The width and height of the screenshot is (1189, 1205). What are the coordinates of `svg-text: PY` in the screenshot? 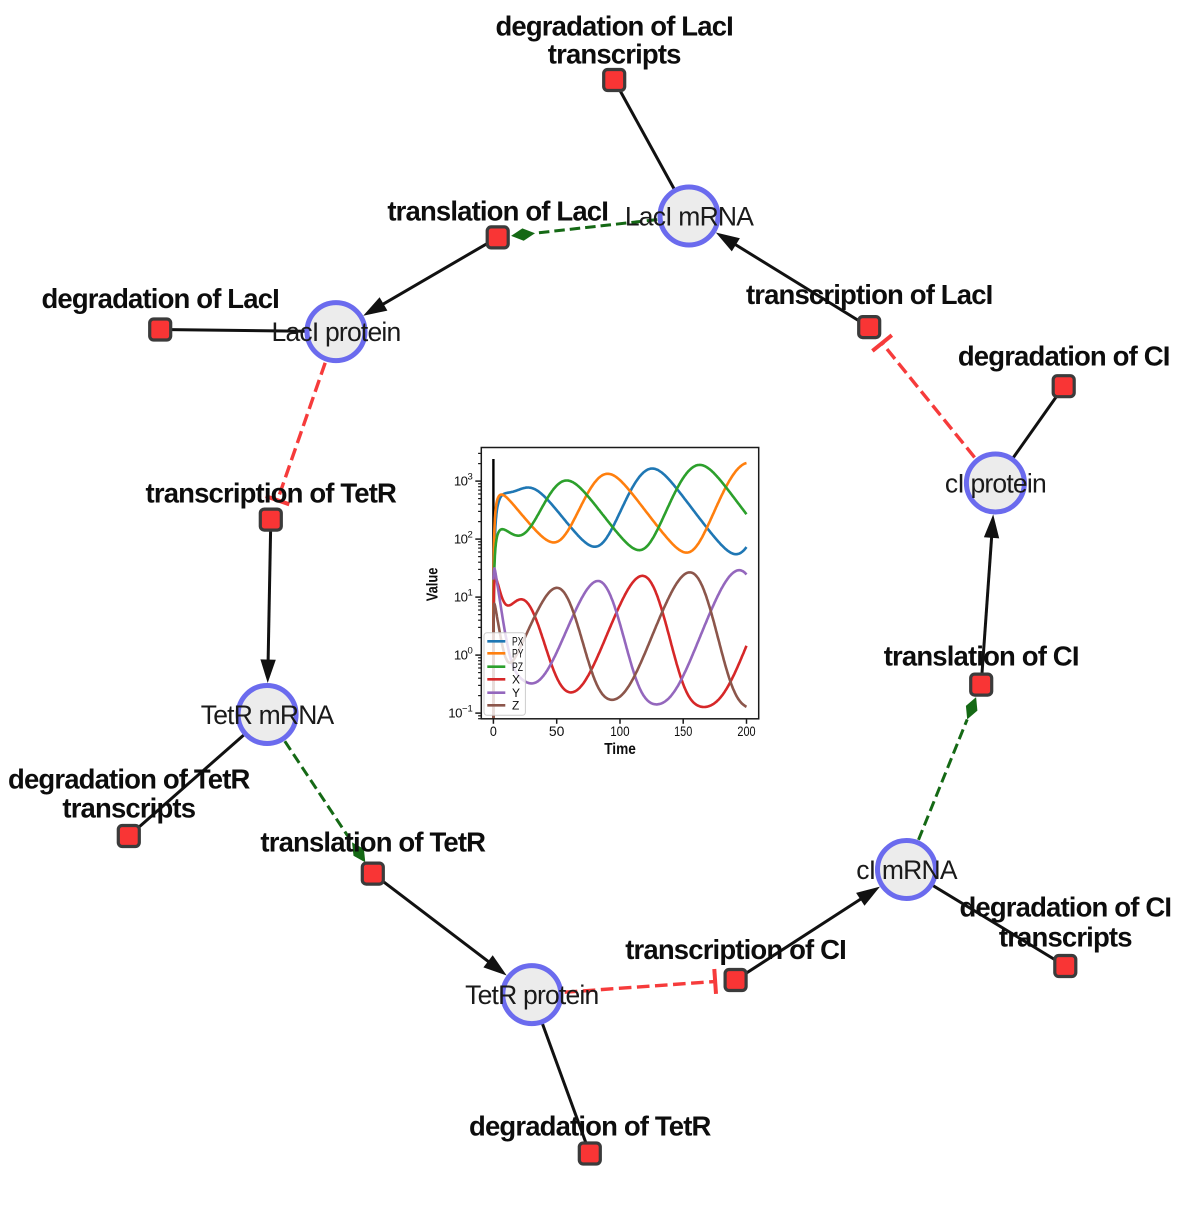 It's located at (517, 654).